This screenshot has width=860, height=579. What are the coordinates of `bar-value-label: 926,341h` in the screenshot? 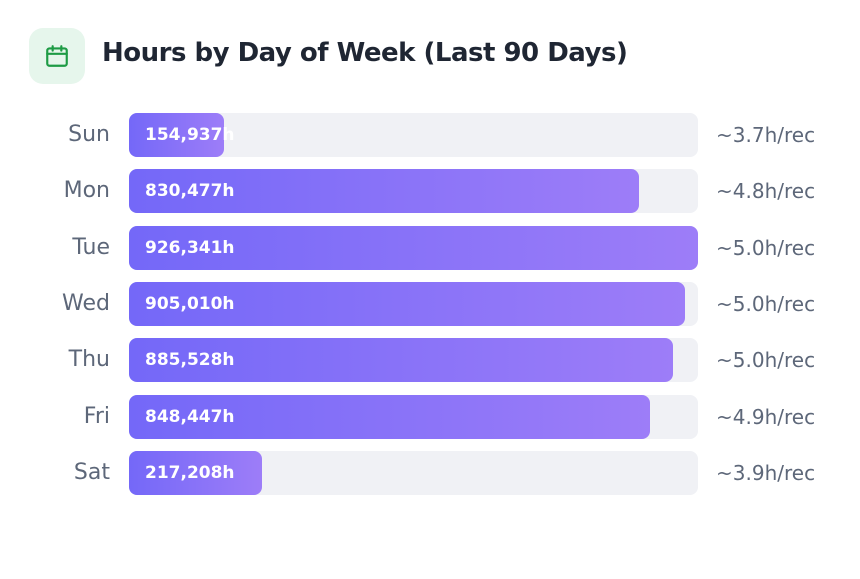 It's located at (190, 247).